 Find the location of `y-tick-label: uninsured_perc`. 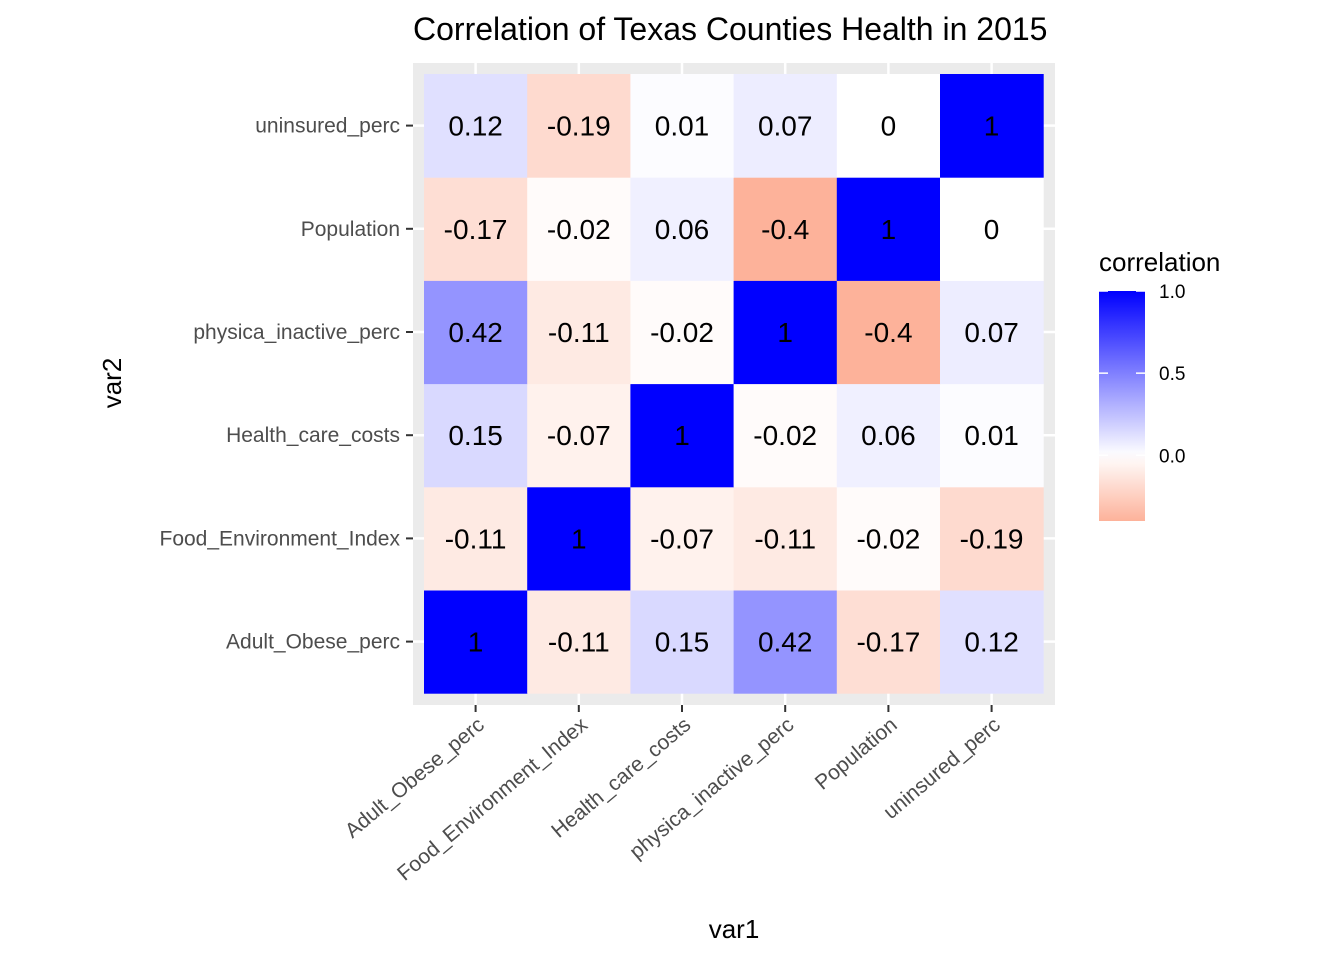

y-tick-label: uninsured_perc is located at coordinates (327, 126).